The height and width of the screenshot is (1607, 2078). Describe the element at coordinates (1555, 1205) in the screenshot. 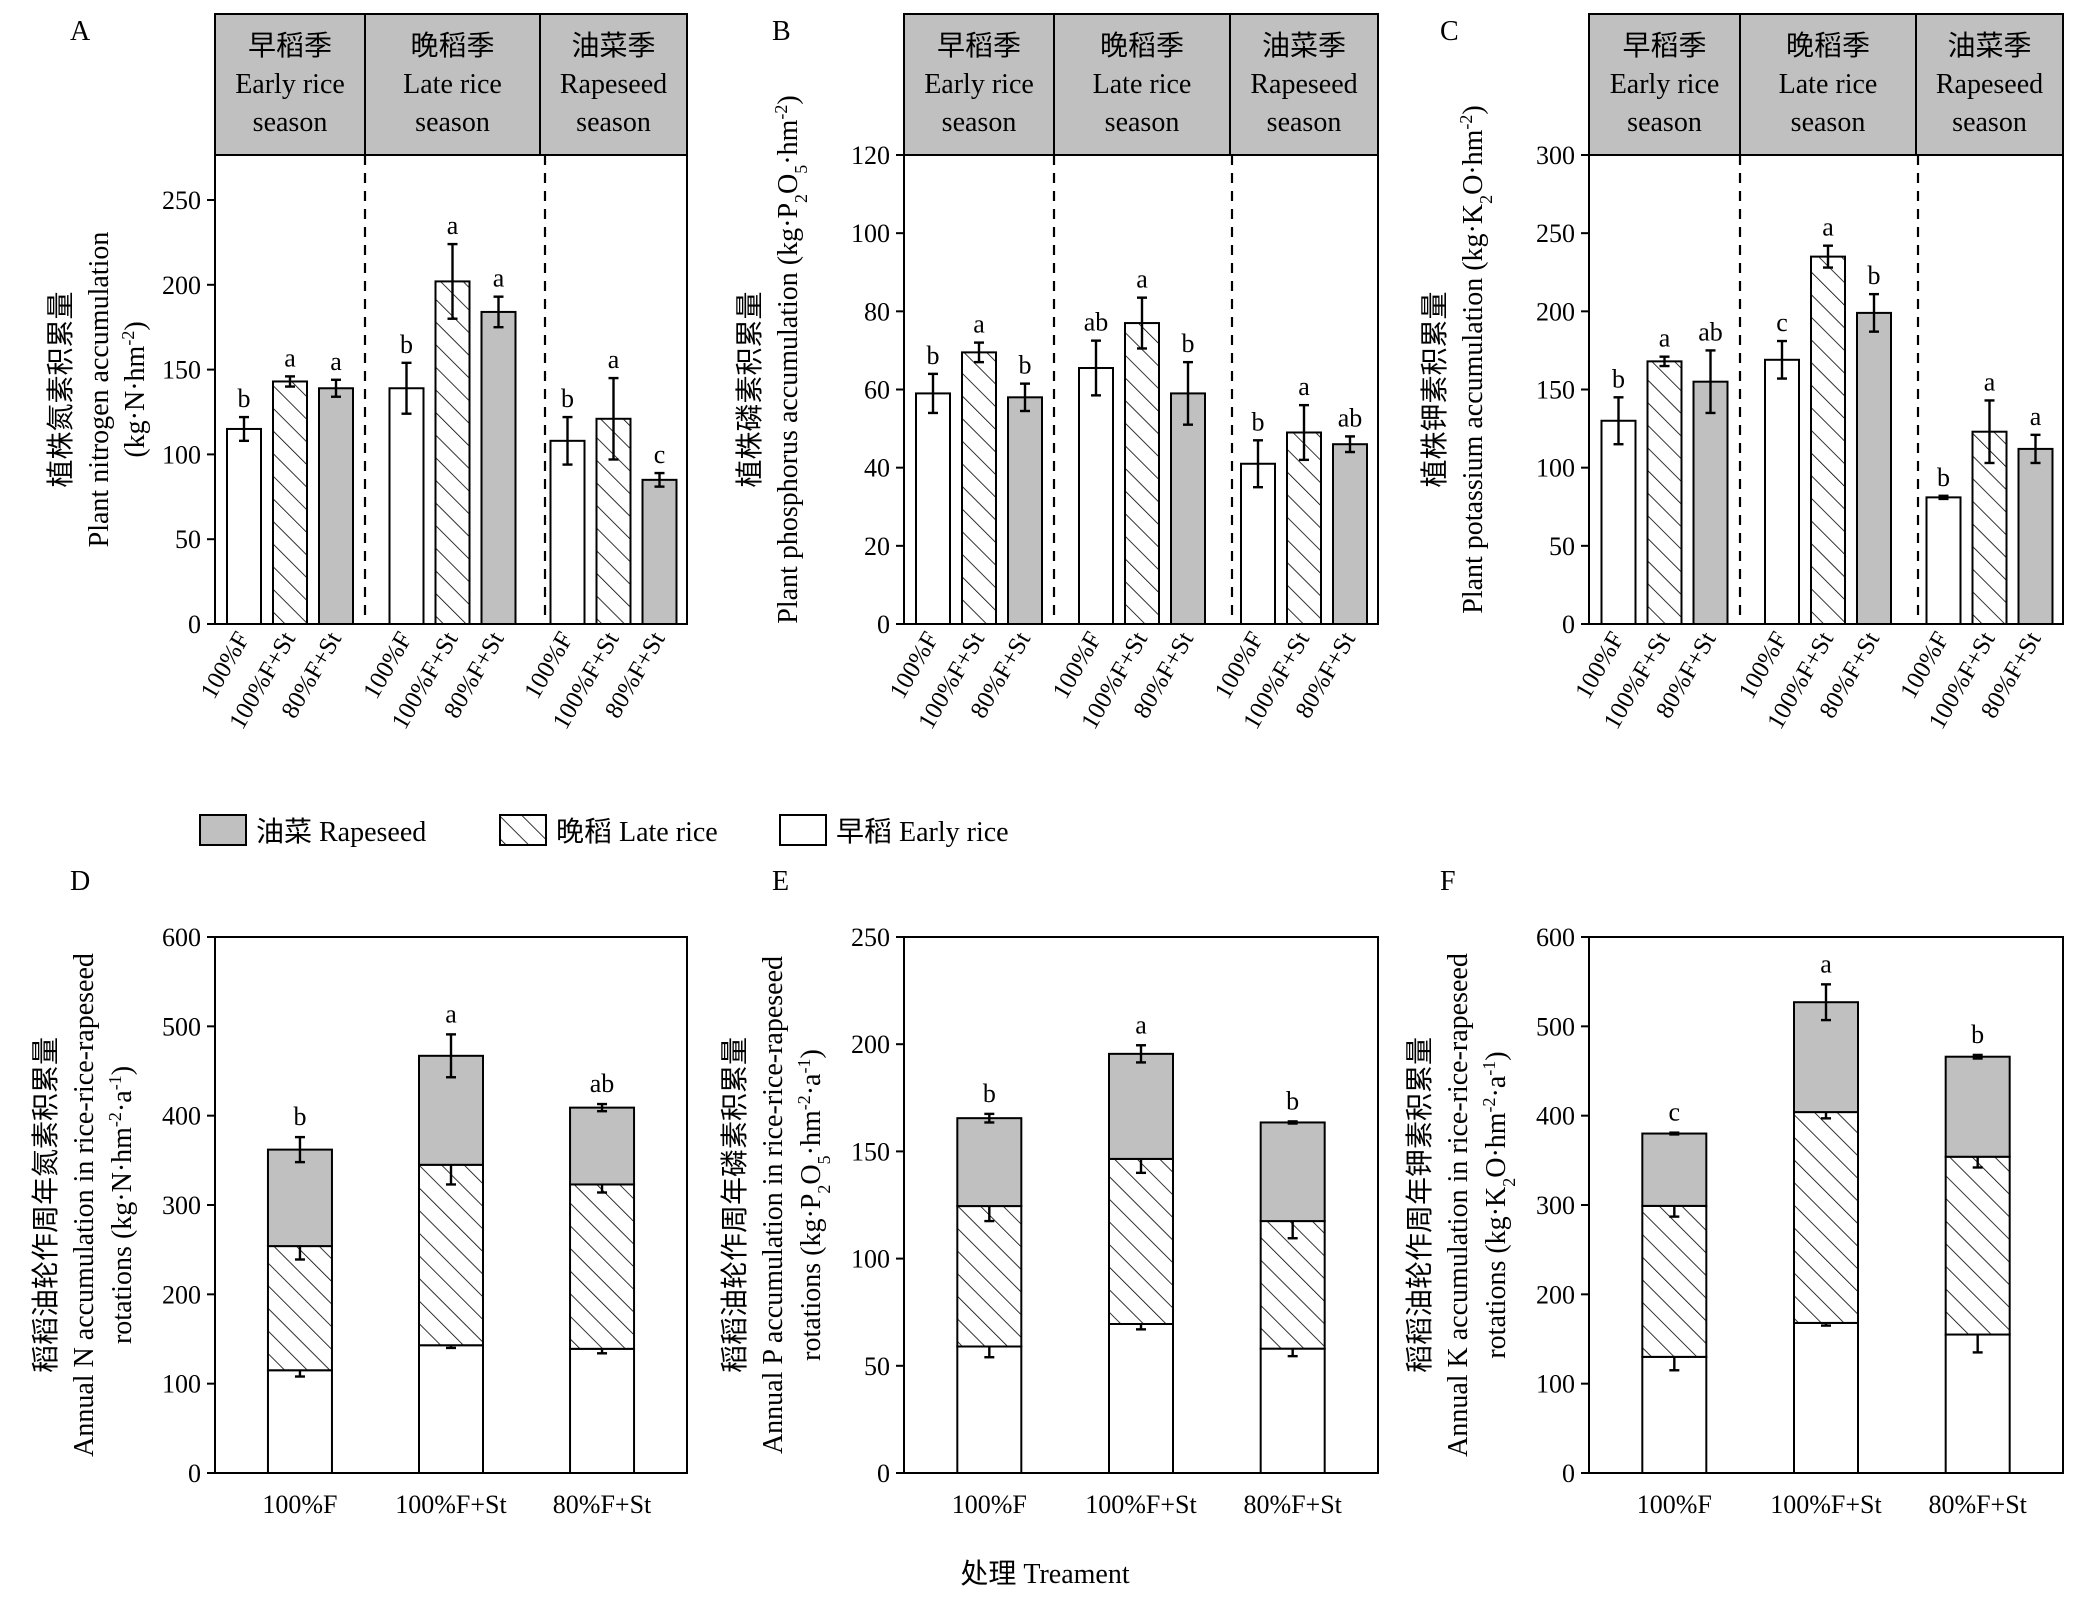

I see `y-tick-label: 300` at that location.